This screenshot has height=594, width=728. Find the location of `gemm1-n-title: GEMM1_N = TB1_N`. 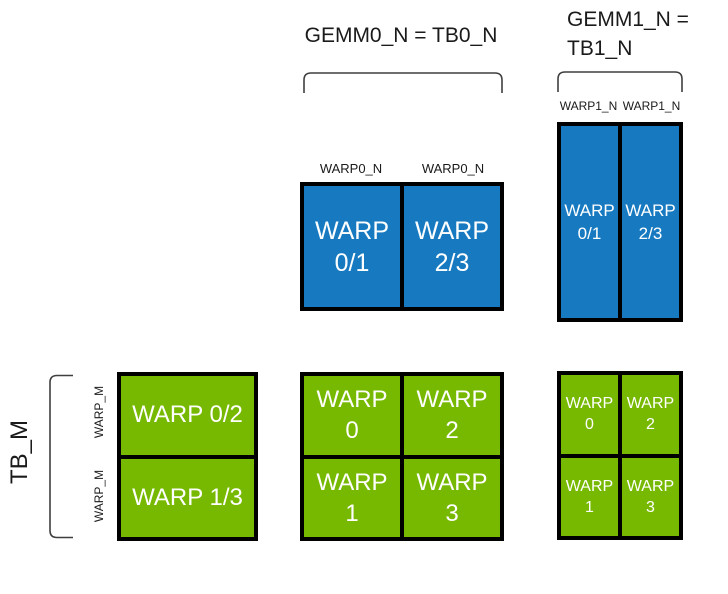

gemm1-n-title: GEMM1_N = TB1_N is located at coordinates (642, 34).